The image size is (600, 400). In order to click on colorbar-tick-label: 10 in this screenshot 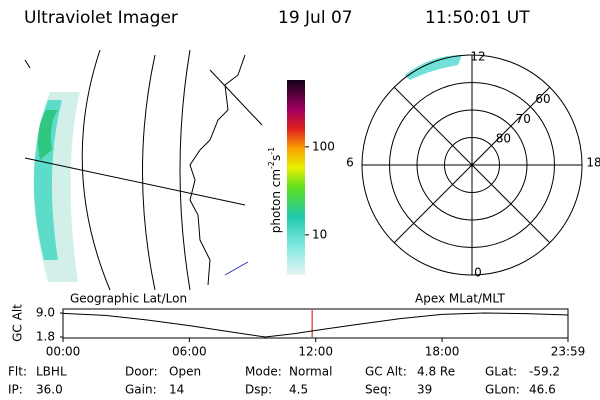, I will do `click(319, 234)`.